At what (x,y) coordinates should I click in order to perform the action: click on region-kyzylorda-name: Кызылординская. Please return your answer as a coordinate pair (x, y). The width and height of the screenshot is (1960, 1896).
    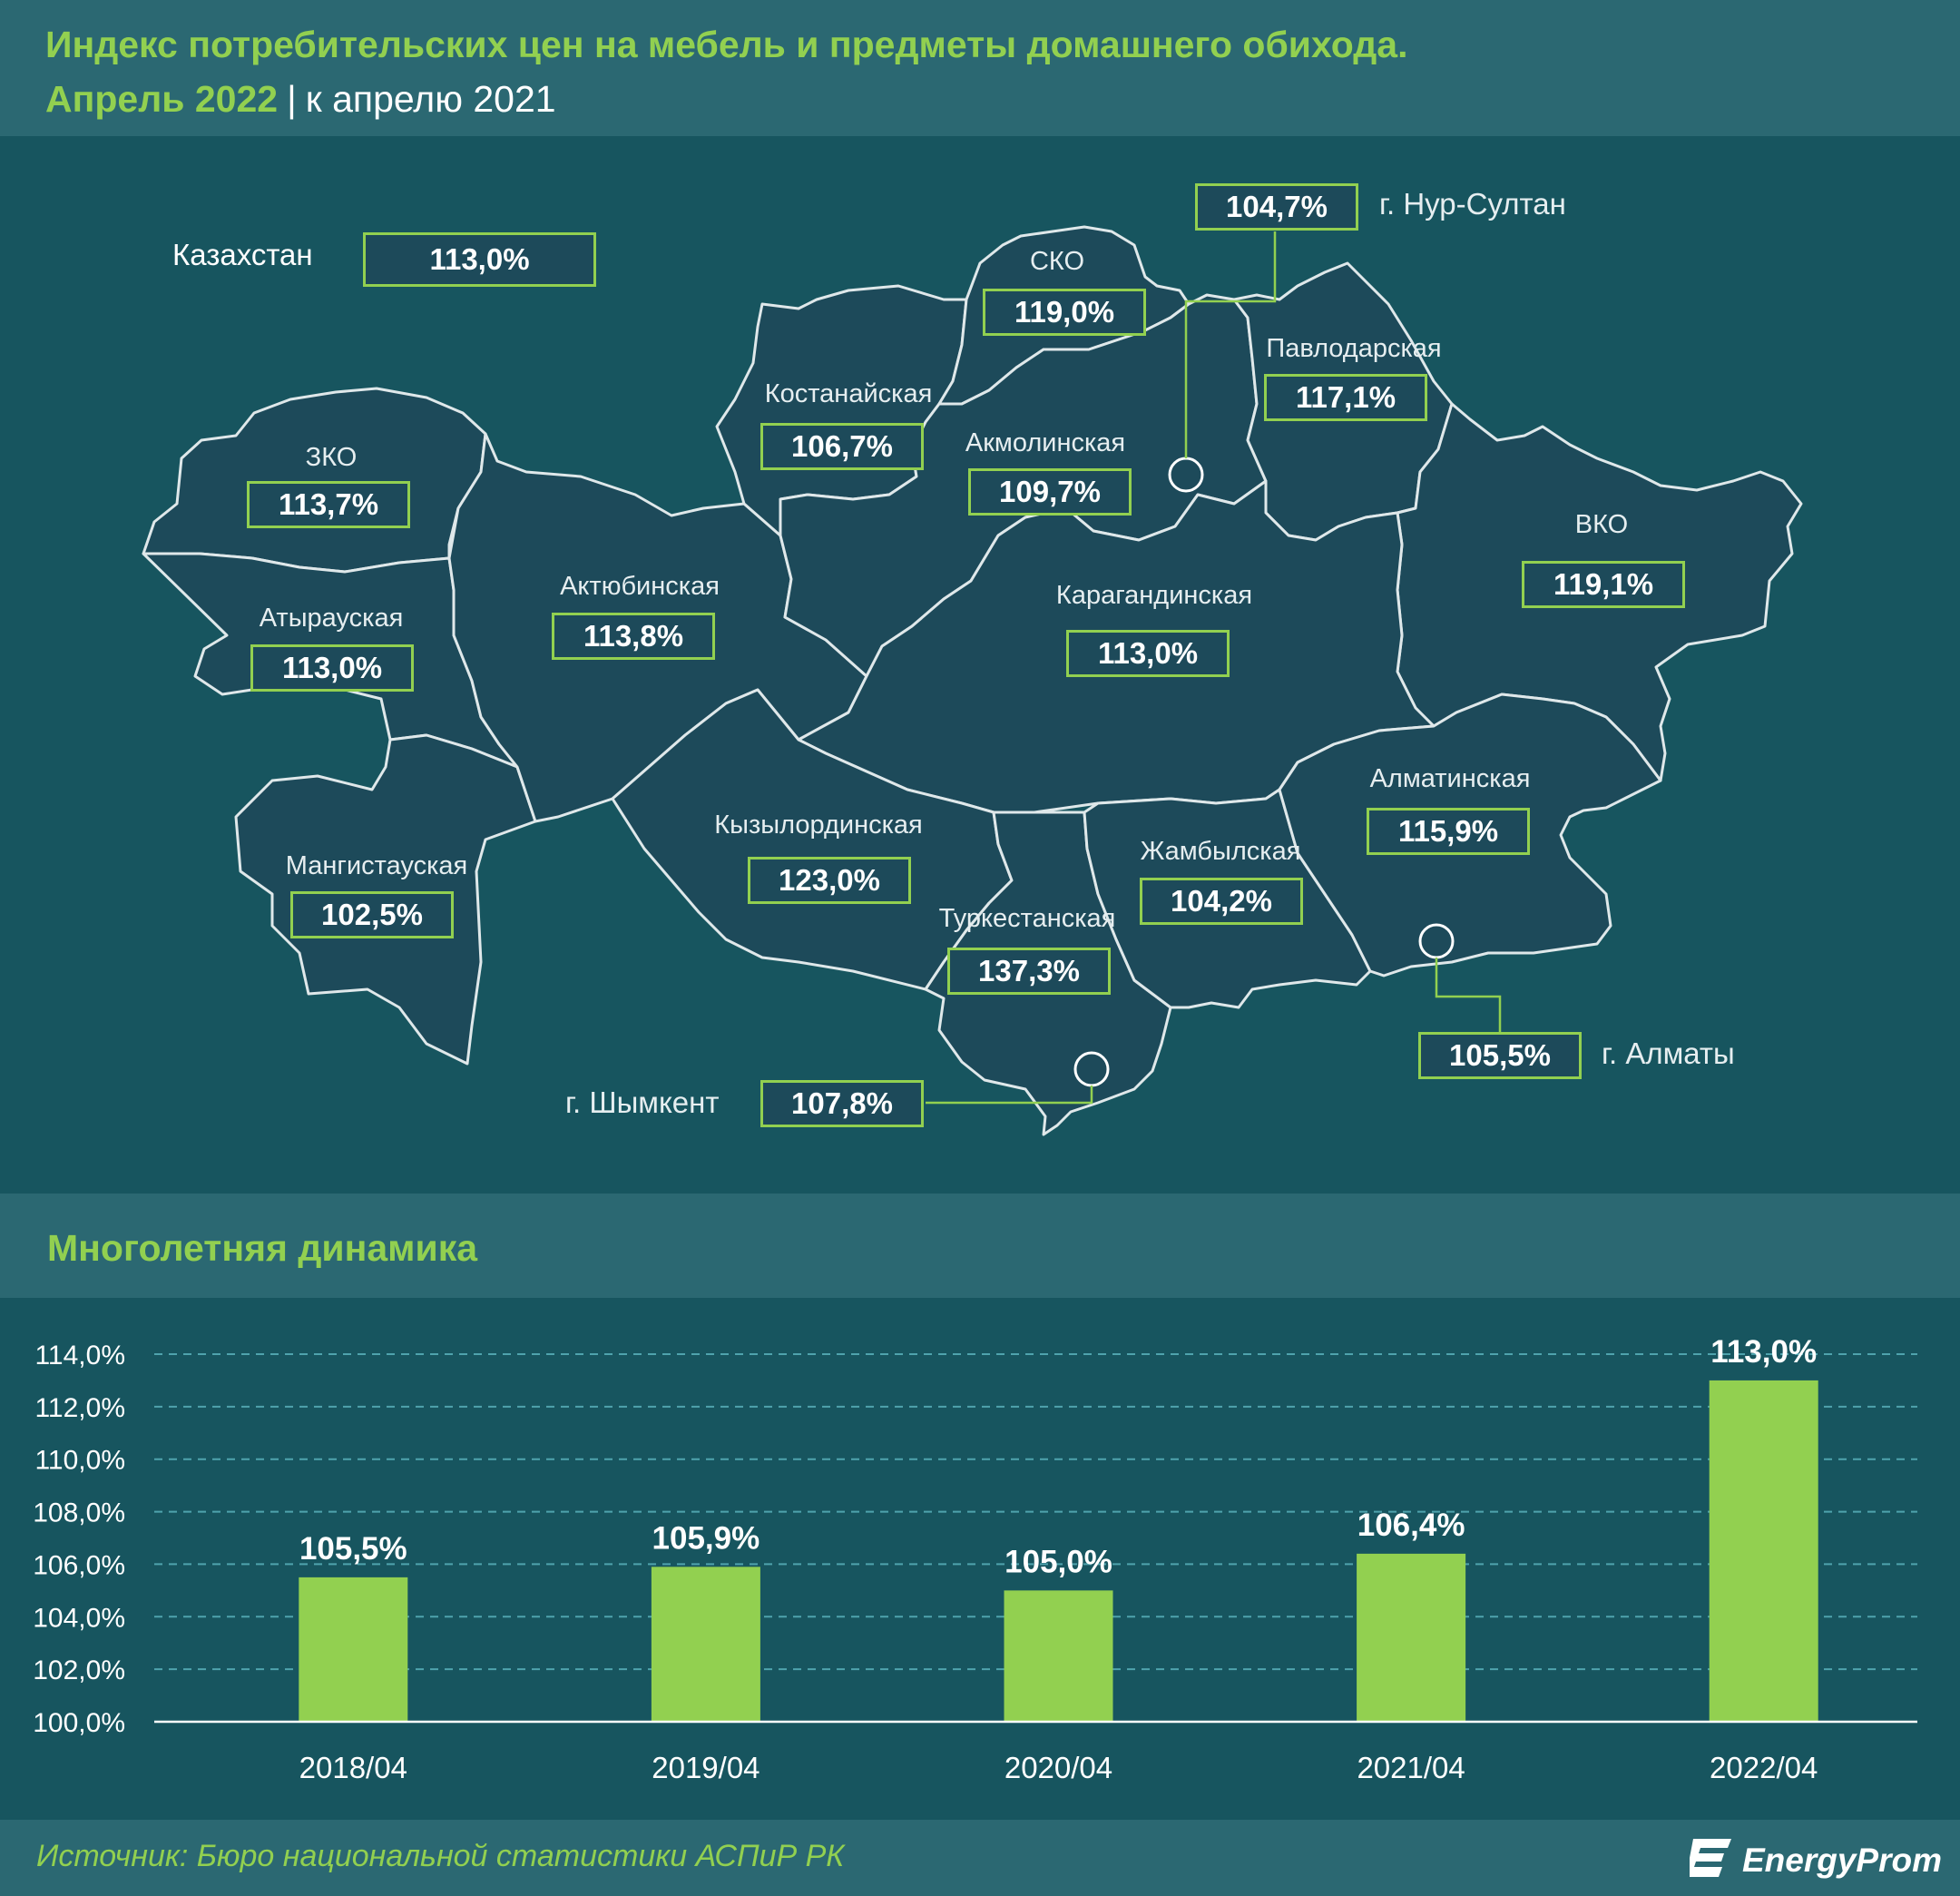
    Looking at the image, I should click on (818, 825).